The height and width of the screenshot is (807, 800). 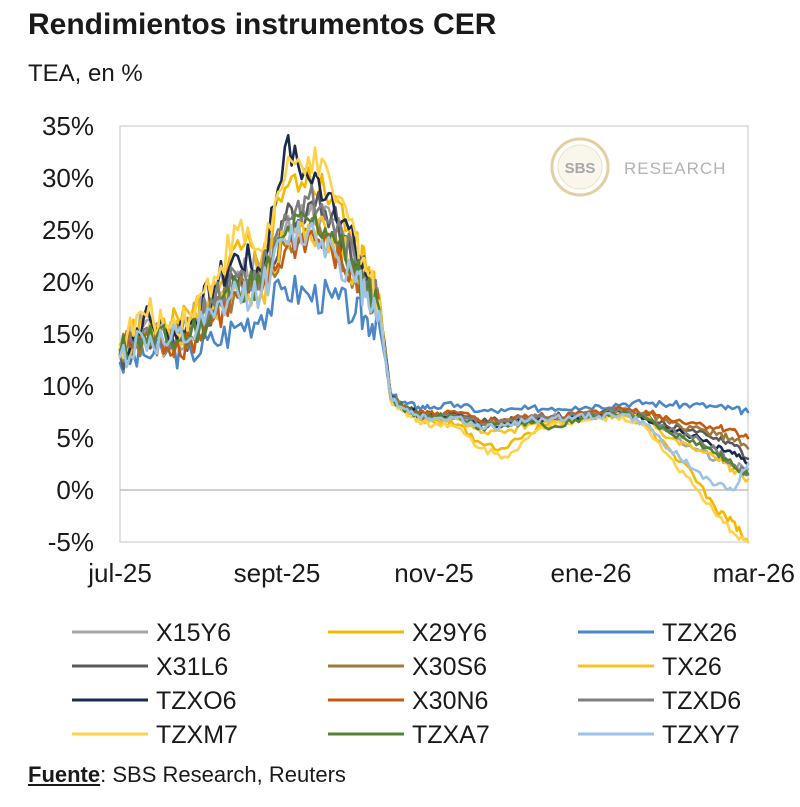 What do you see at coordinates (408, 701) in the screenshot?
I see `legend-item: X30N6` at bounding box center [408, 701].